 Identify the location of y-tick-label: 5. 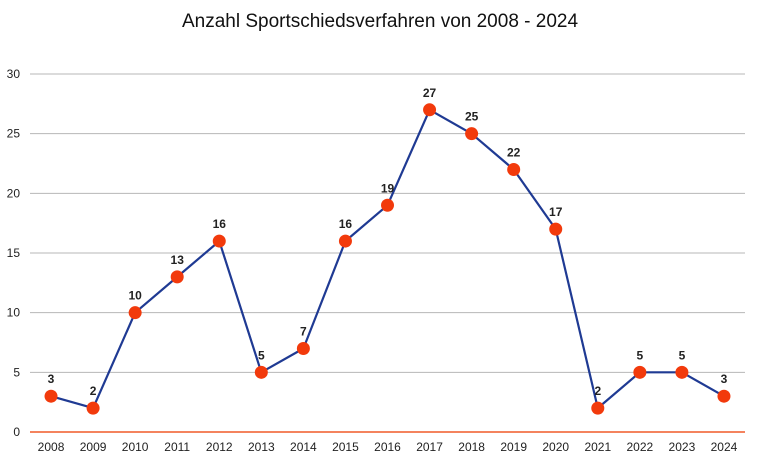
(16, 372).